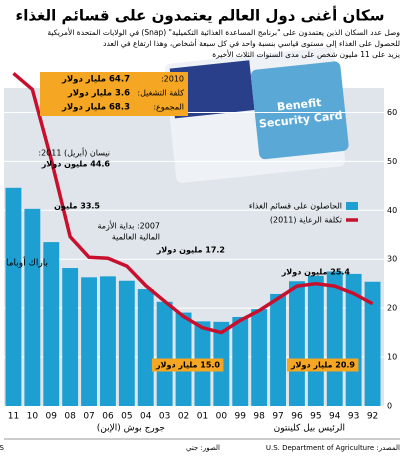  I want to click on annotation: المالية العالمية, so click(136, 237).